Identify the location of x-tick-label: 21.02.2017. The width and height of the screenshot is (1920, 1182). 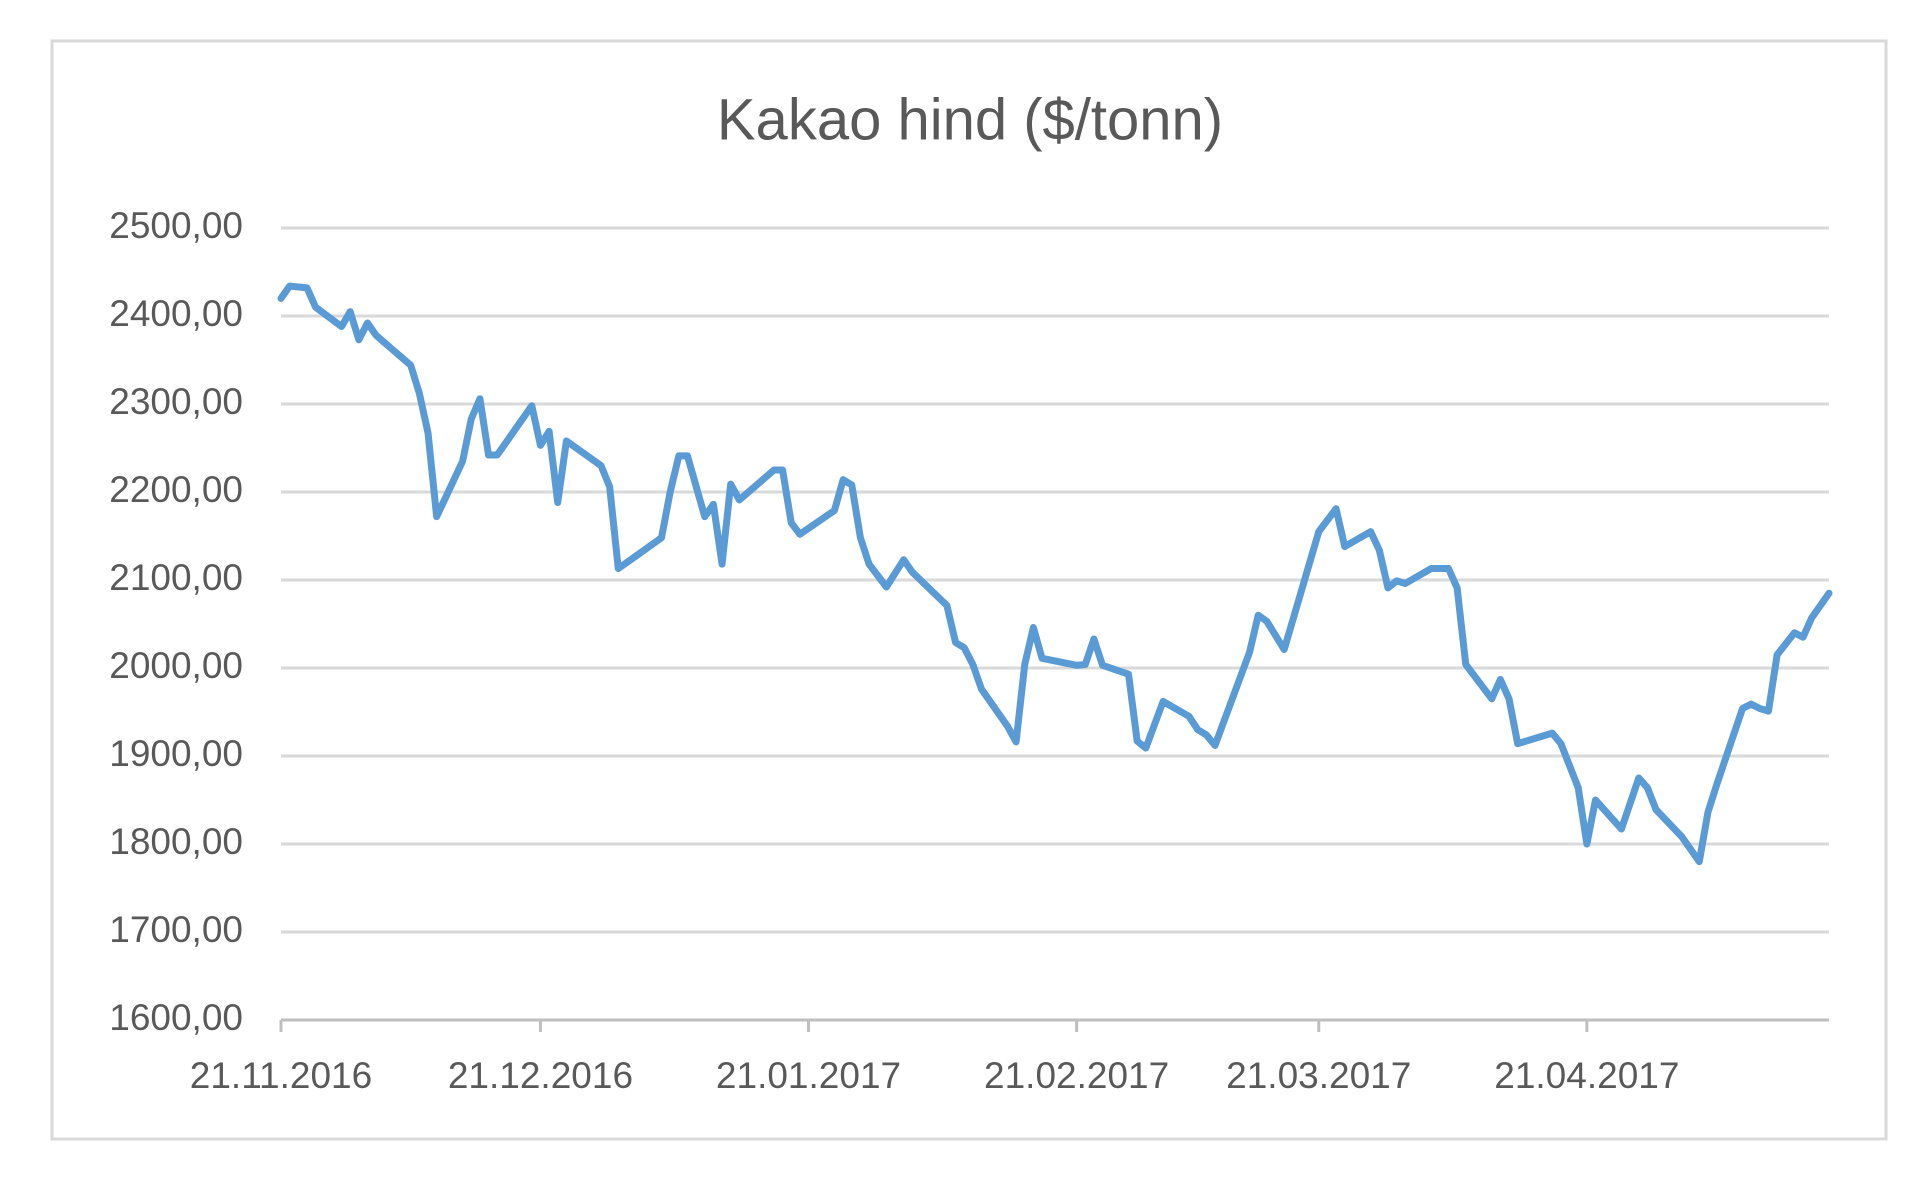
(1076, 1075).